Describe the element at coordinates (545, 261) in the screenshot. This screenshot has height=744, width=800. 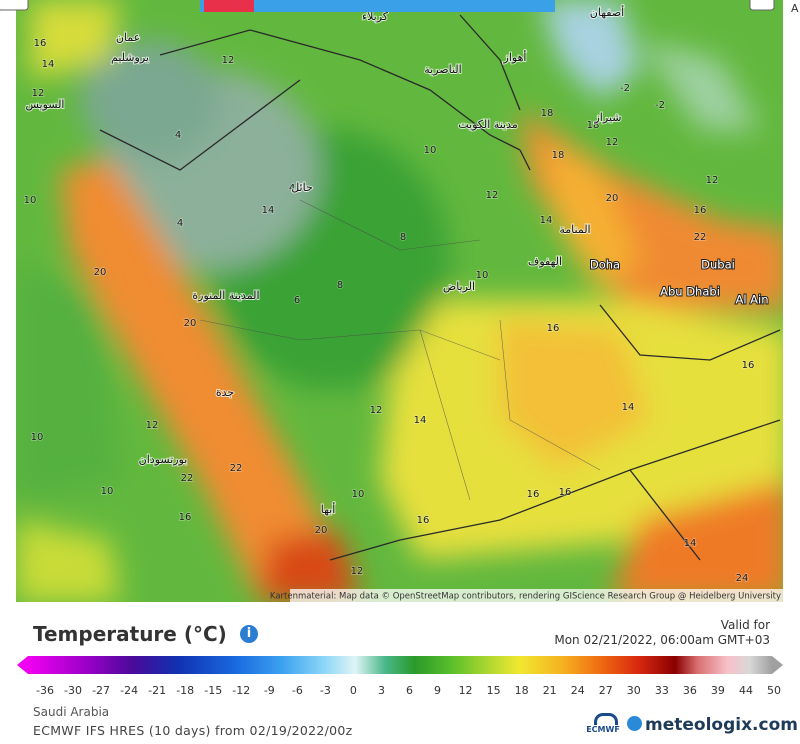
I see `place-label: الهفوف` at that location.